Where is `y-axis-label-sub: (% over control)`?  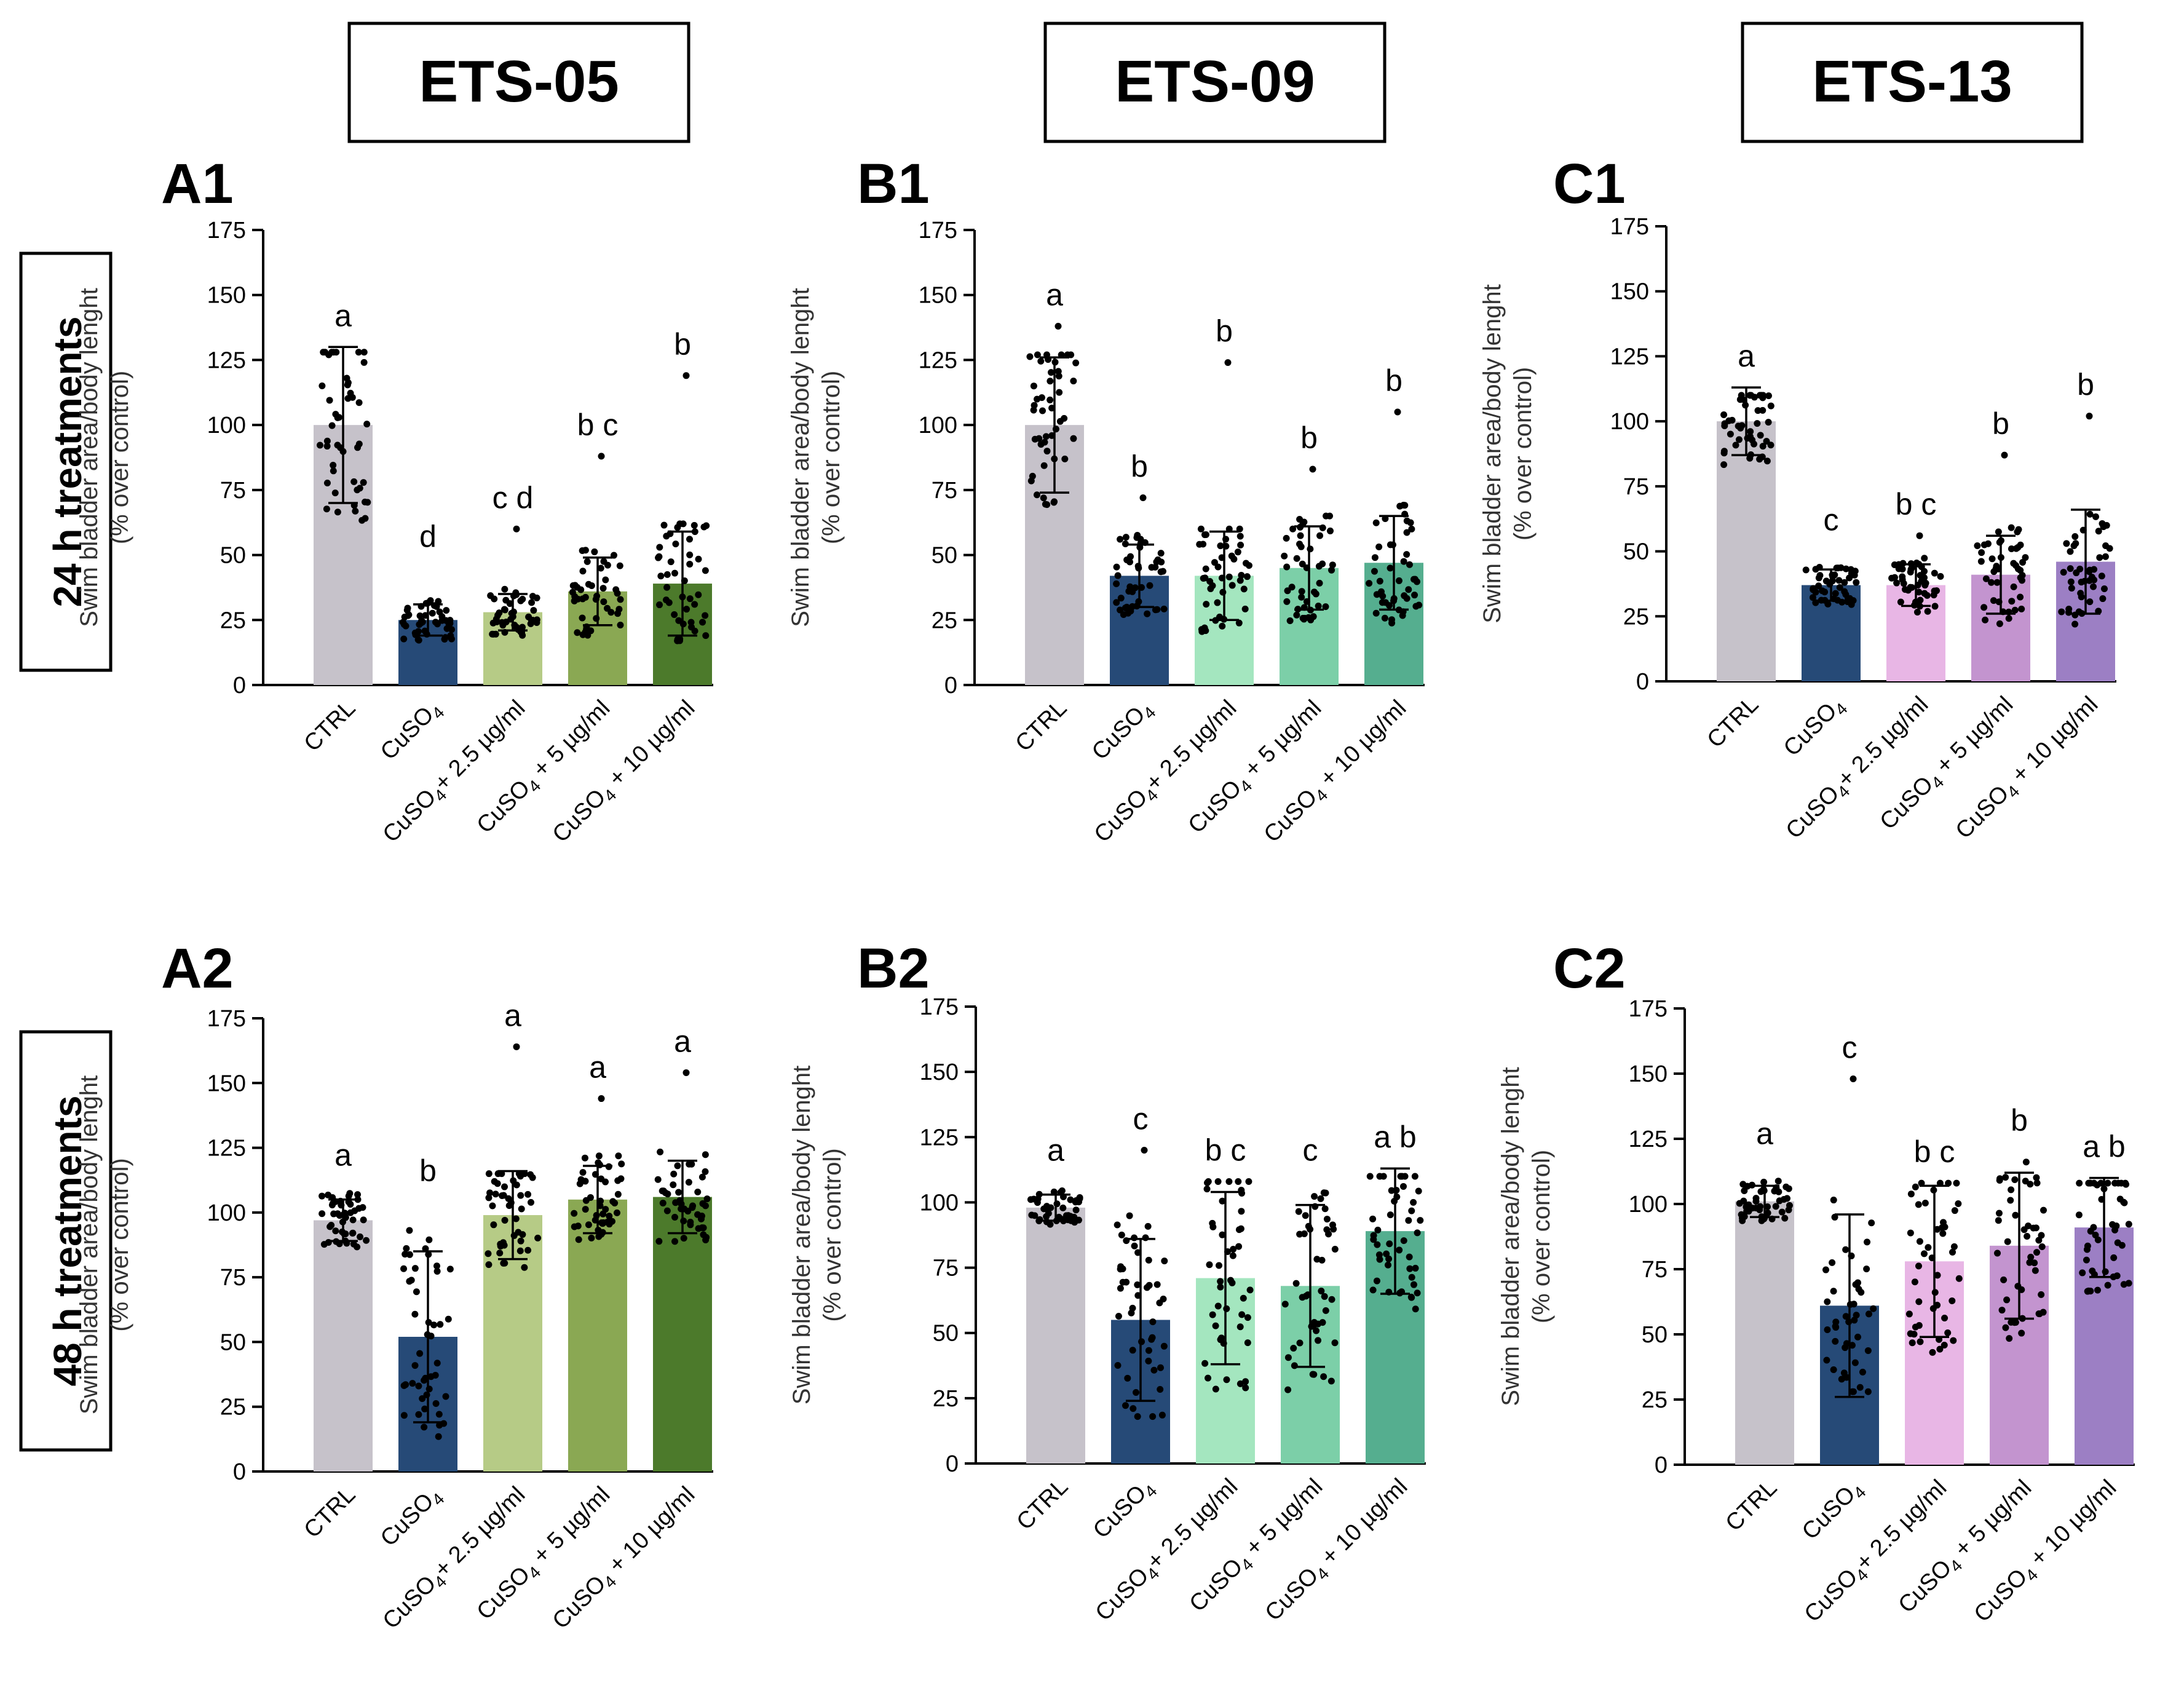 y-axis-label-sub: (% over control) is located at coordinates (120, 457).